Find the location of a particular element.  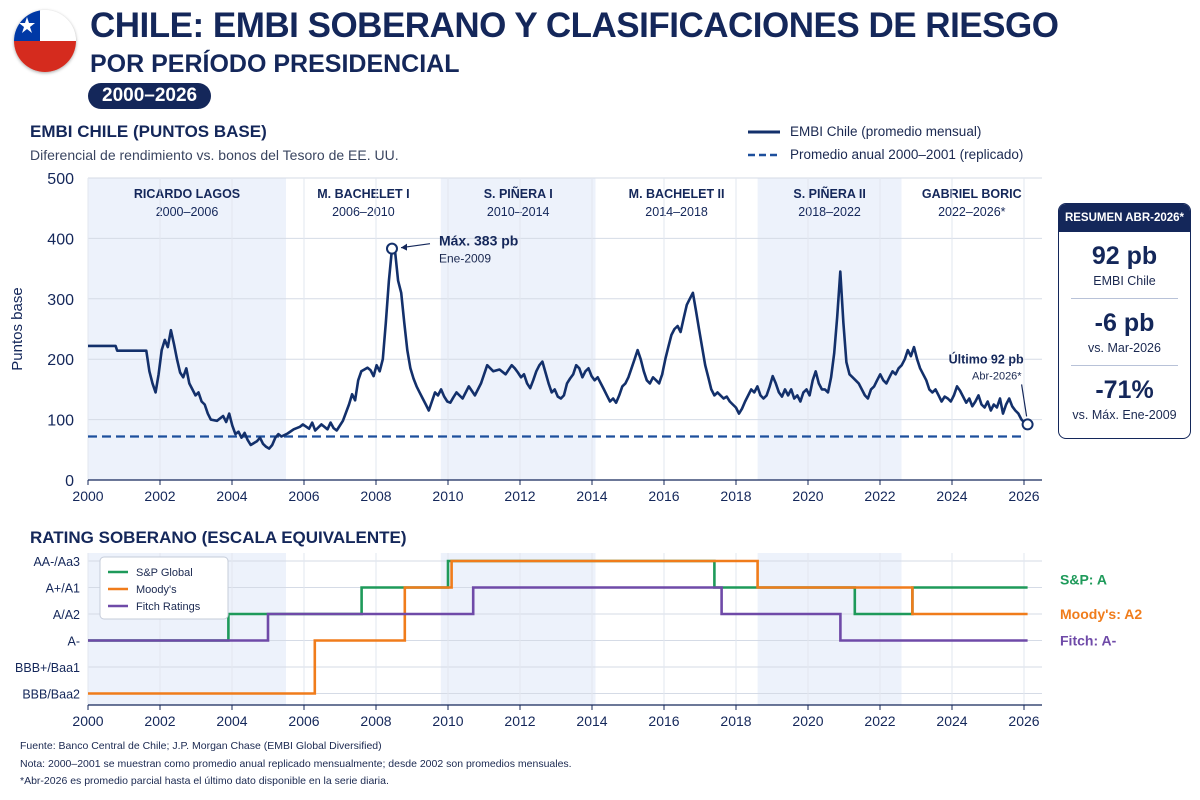

rating-end-label: Fitch: A- is located at coordinates (1088, 641).